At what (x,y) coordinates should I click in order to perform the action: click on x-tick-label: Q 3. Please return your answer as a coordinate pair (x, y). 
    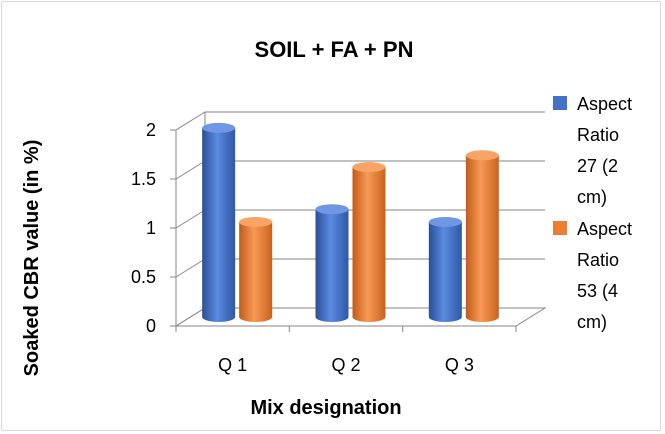
    Looking at the image, I should click on (459, 365).